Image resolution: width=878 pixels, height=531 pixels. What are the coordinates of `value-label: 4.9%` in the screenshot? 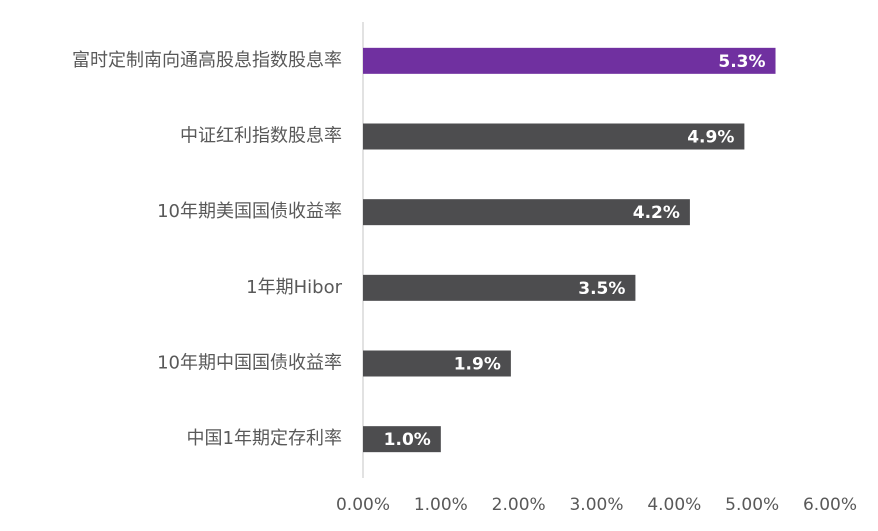 It's located at (710, 138).